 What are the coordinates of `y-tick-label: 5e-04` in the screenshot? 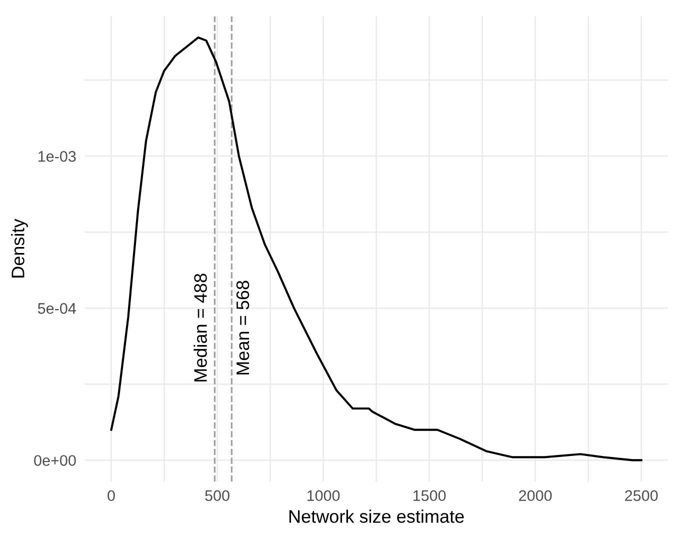 It's located at (57, 308).